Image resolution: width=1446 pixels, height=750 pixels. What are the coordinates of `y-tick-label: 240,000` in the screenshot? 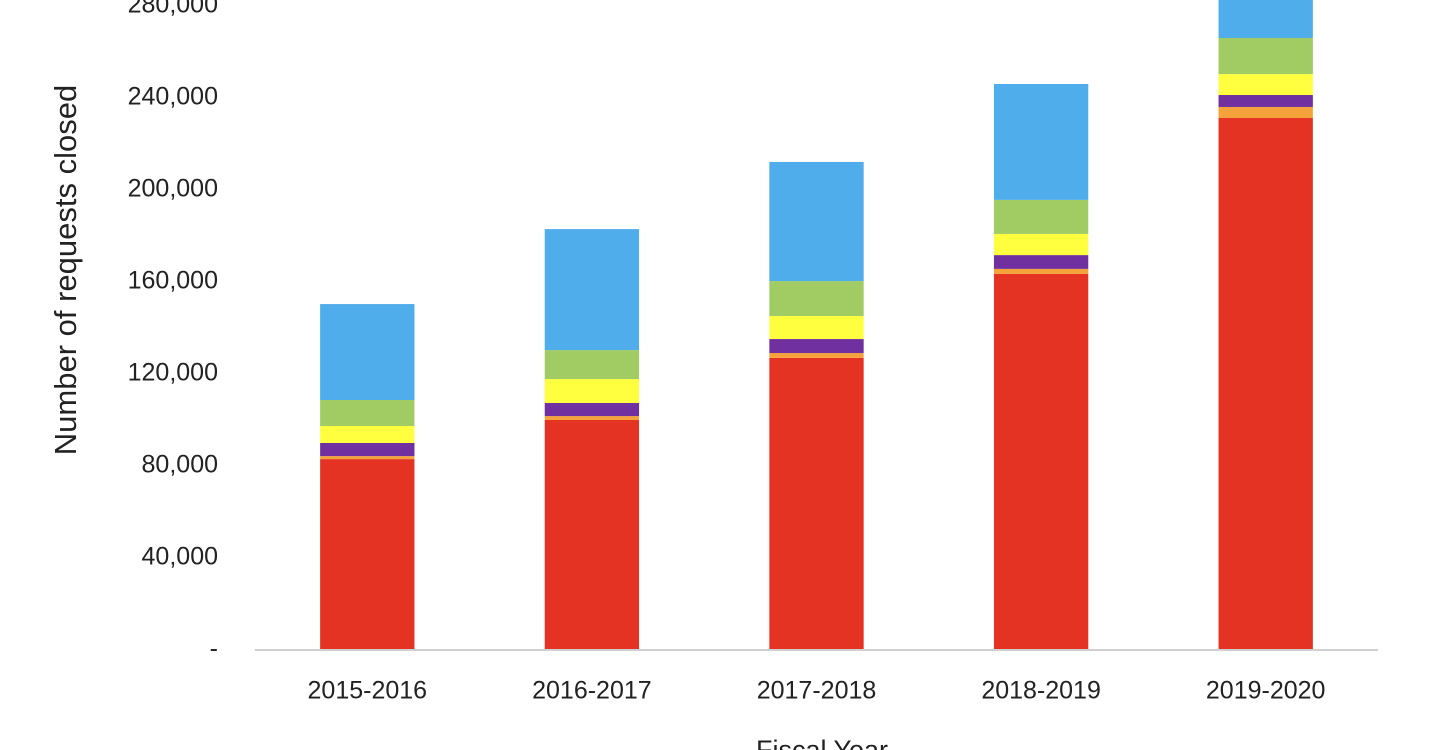 It's located at (173, 97).